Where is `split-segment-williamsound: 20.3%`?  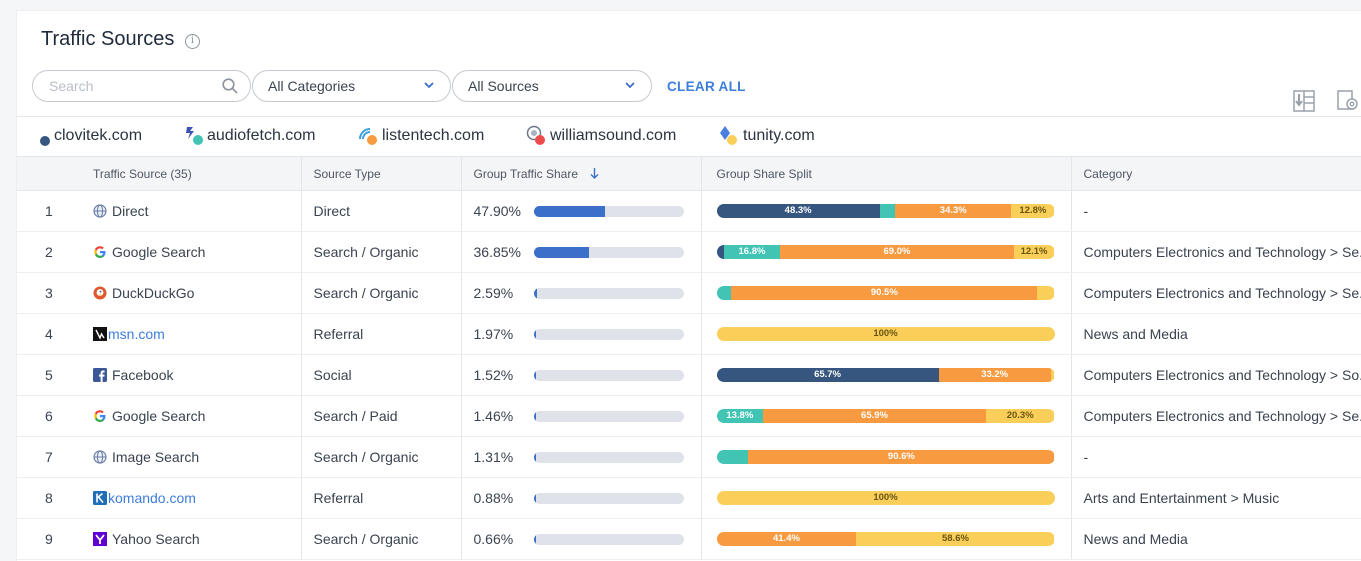 split-segment-williamsound: 20.3% is located at coordinates (1020, 416).